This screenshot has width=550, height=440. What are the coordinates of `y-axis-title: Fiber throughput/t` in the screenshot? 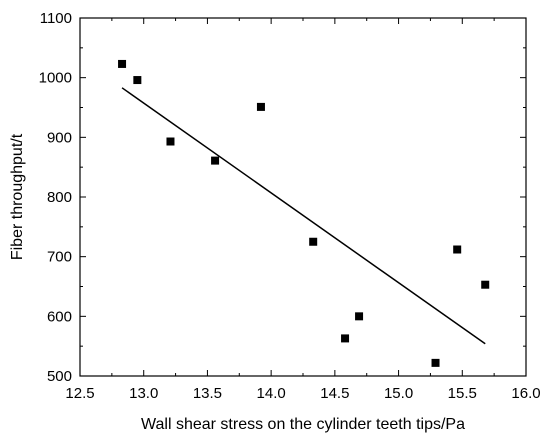 It's located at (17, 196).